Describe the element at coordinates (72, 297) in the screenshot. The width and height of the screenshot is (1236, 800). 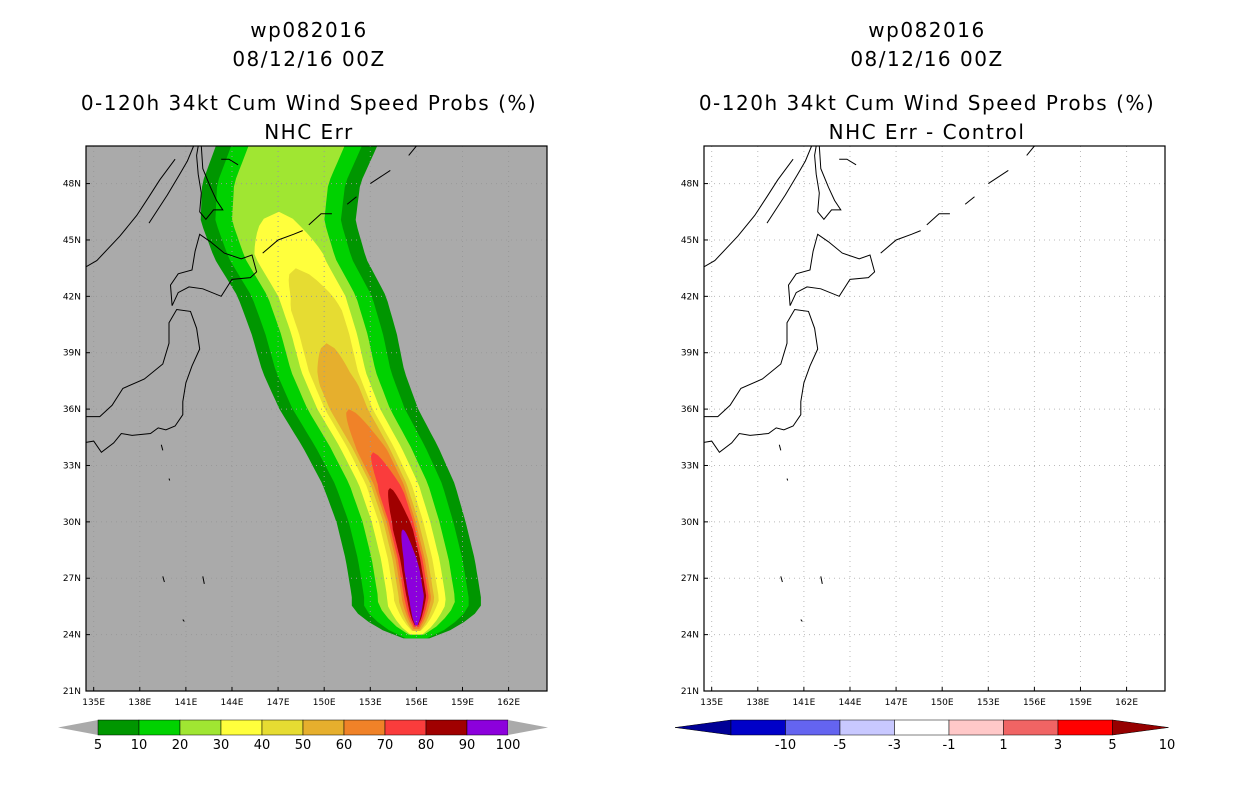
I see `y-tick-label: 42N` at that location.